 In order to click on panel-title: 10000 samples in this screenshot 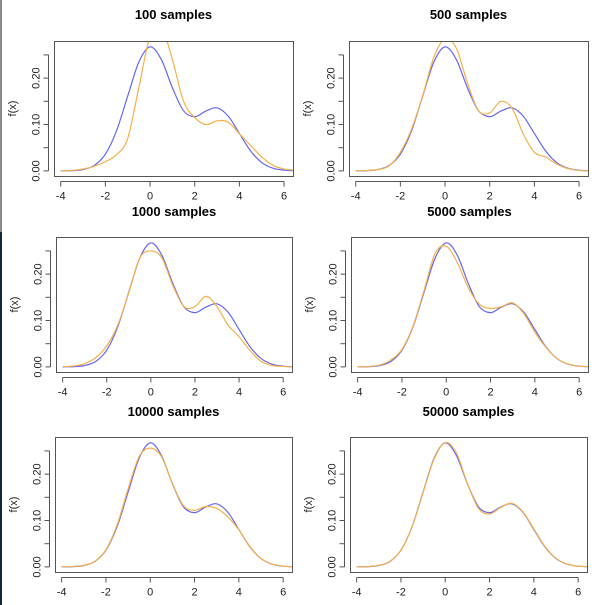, I will do `click(174, 411)`.